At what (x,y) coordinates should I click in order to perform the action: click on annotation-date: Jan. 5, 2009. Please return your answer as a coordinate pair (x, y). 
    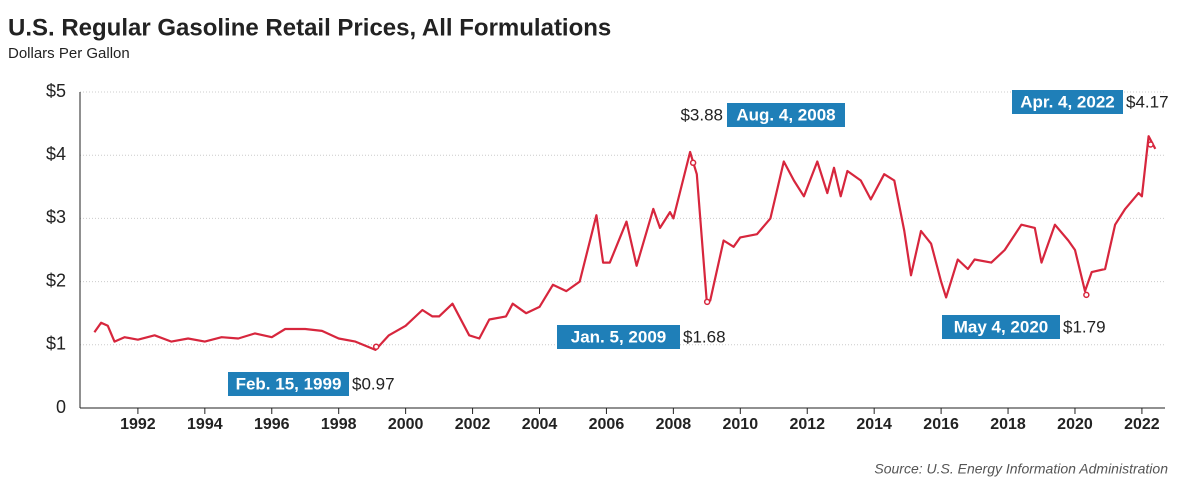
    Looking at the image, I should click on (618, 336).